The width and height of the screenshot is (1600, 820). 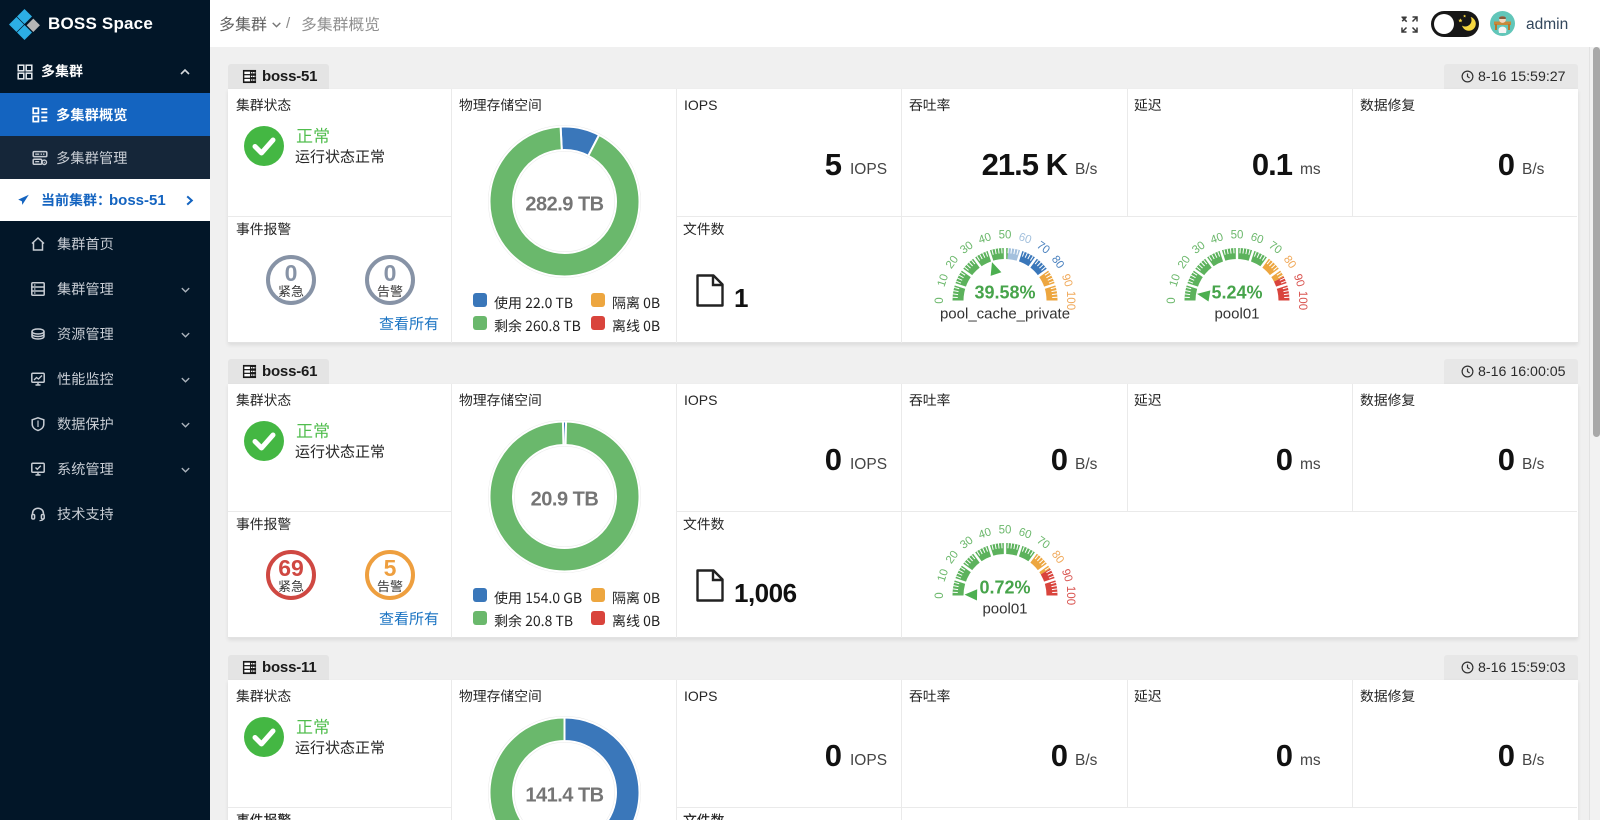 What do you see at coordinates (1236, 293) in the screenshot?
I see `svg-text: 5.24%` at bounding box center [1236, 293].